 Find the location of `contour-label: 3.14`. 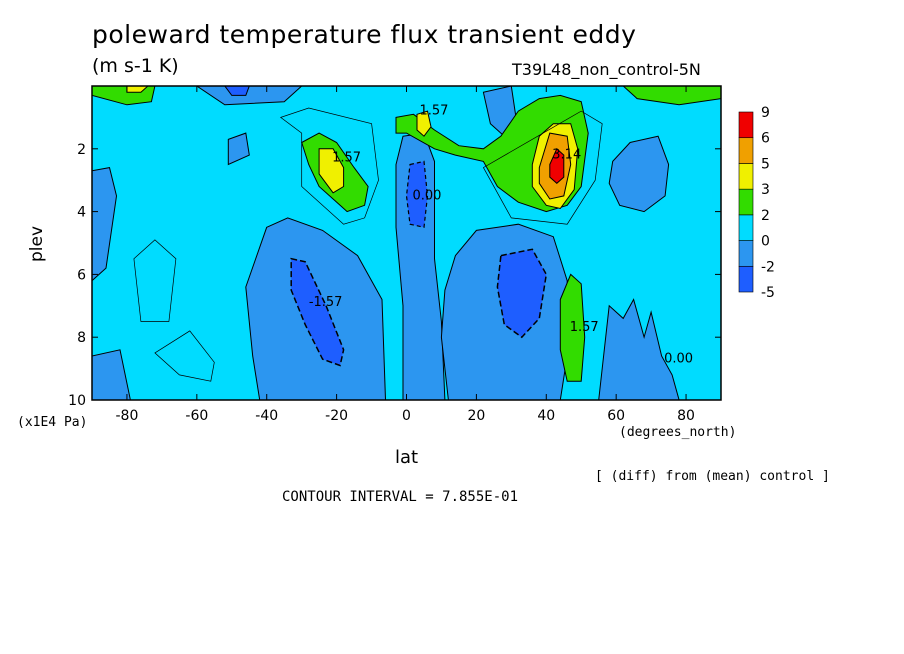

contour-label: 3.14 is located at coordinates (566, 155).